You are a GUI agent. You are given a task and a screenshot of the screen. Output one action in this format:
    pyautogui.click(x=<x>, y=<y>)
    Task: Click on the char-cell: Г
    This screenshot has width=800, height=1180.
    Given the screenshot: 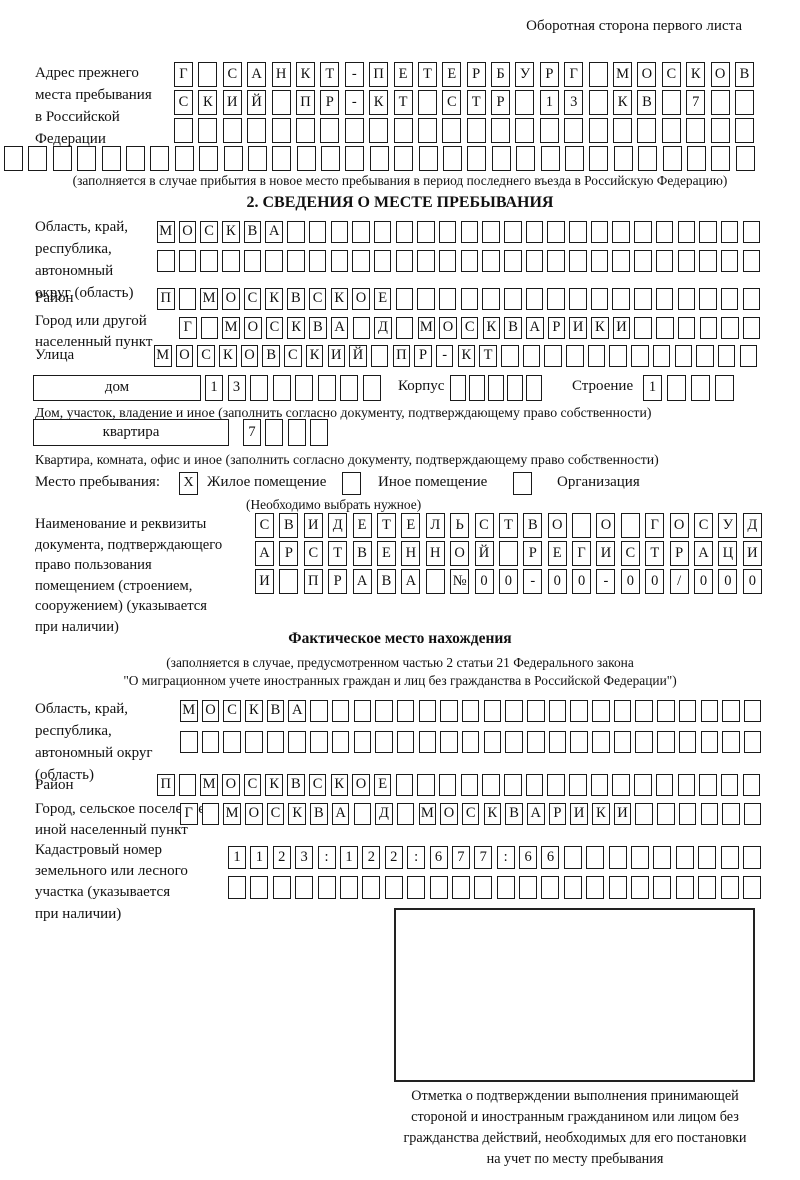 What is the action you would take?
    pyautogui.click(x=655, y=525)
    